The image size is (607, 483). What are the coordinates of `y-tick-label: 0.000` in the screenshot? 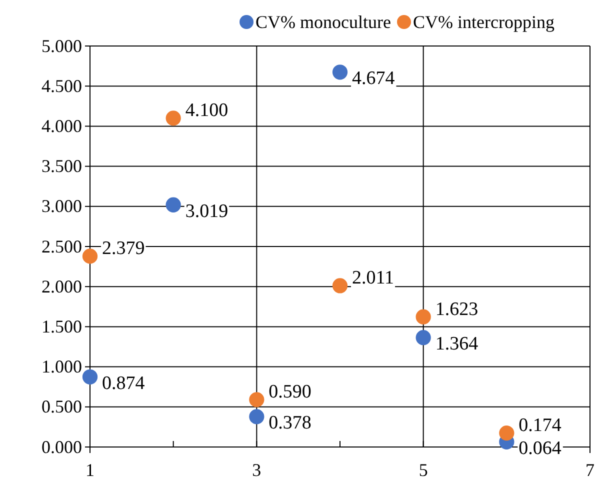 It's located at (62, 446).